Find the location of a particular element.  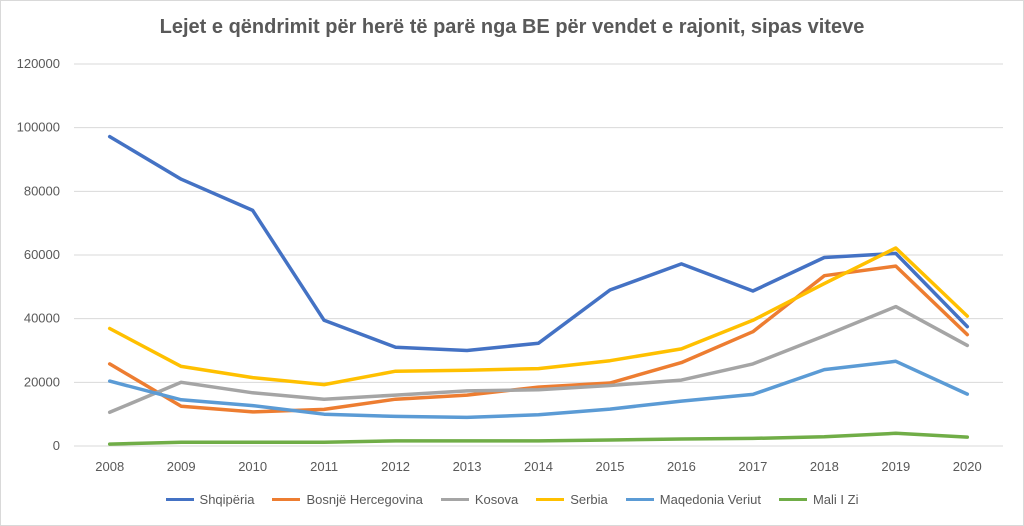

legend-label: Kosova is located at coordinates (496, 499).